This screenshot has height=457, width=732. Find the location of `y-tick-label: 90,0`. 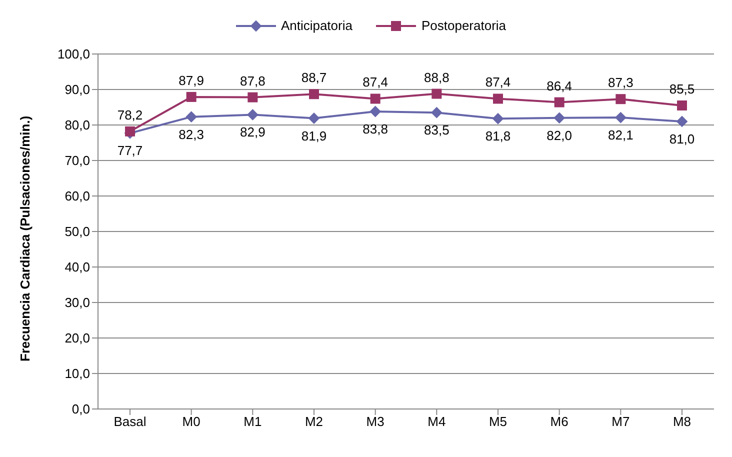

y-tick-label: 90,0 is located at coordinates (77, 90).